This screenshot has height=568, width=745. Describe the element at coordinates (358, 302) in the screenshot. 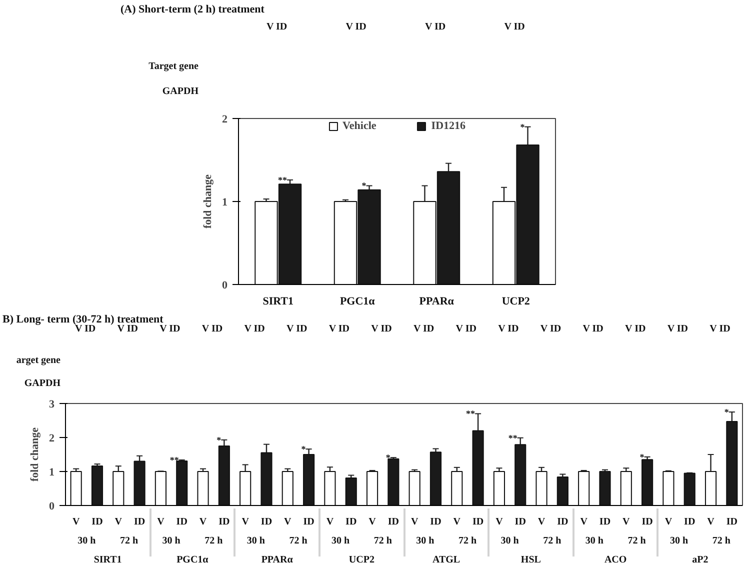

I see `x-tick-label: PGC1α` at that location.